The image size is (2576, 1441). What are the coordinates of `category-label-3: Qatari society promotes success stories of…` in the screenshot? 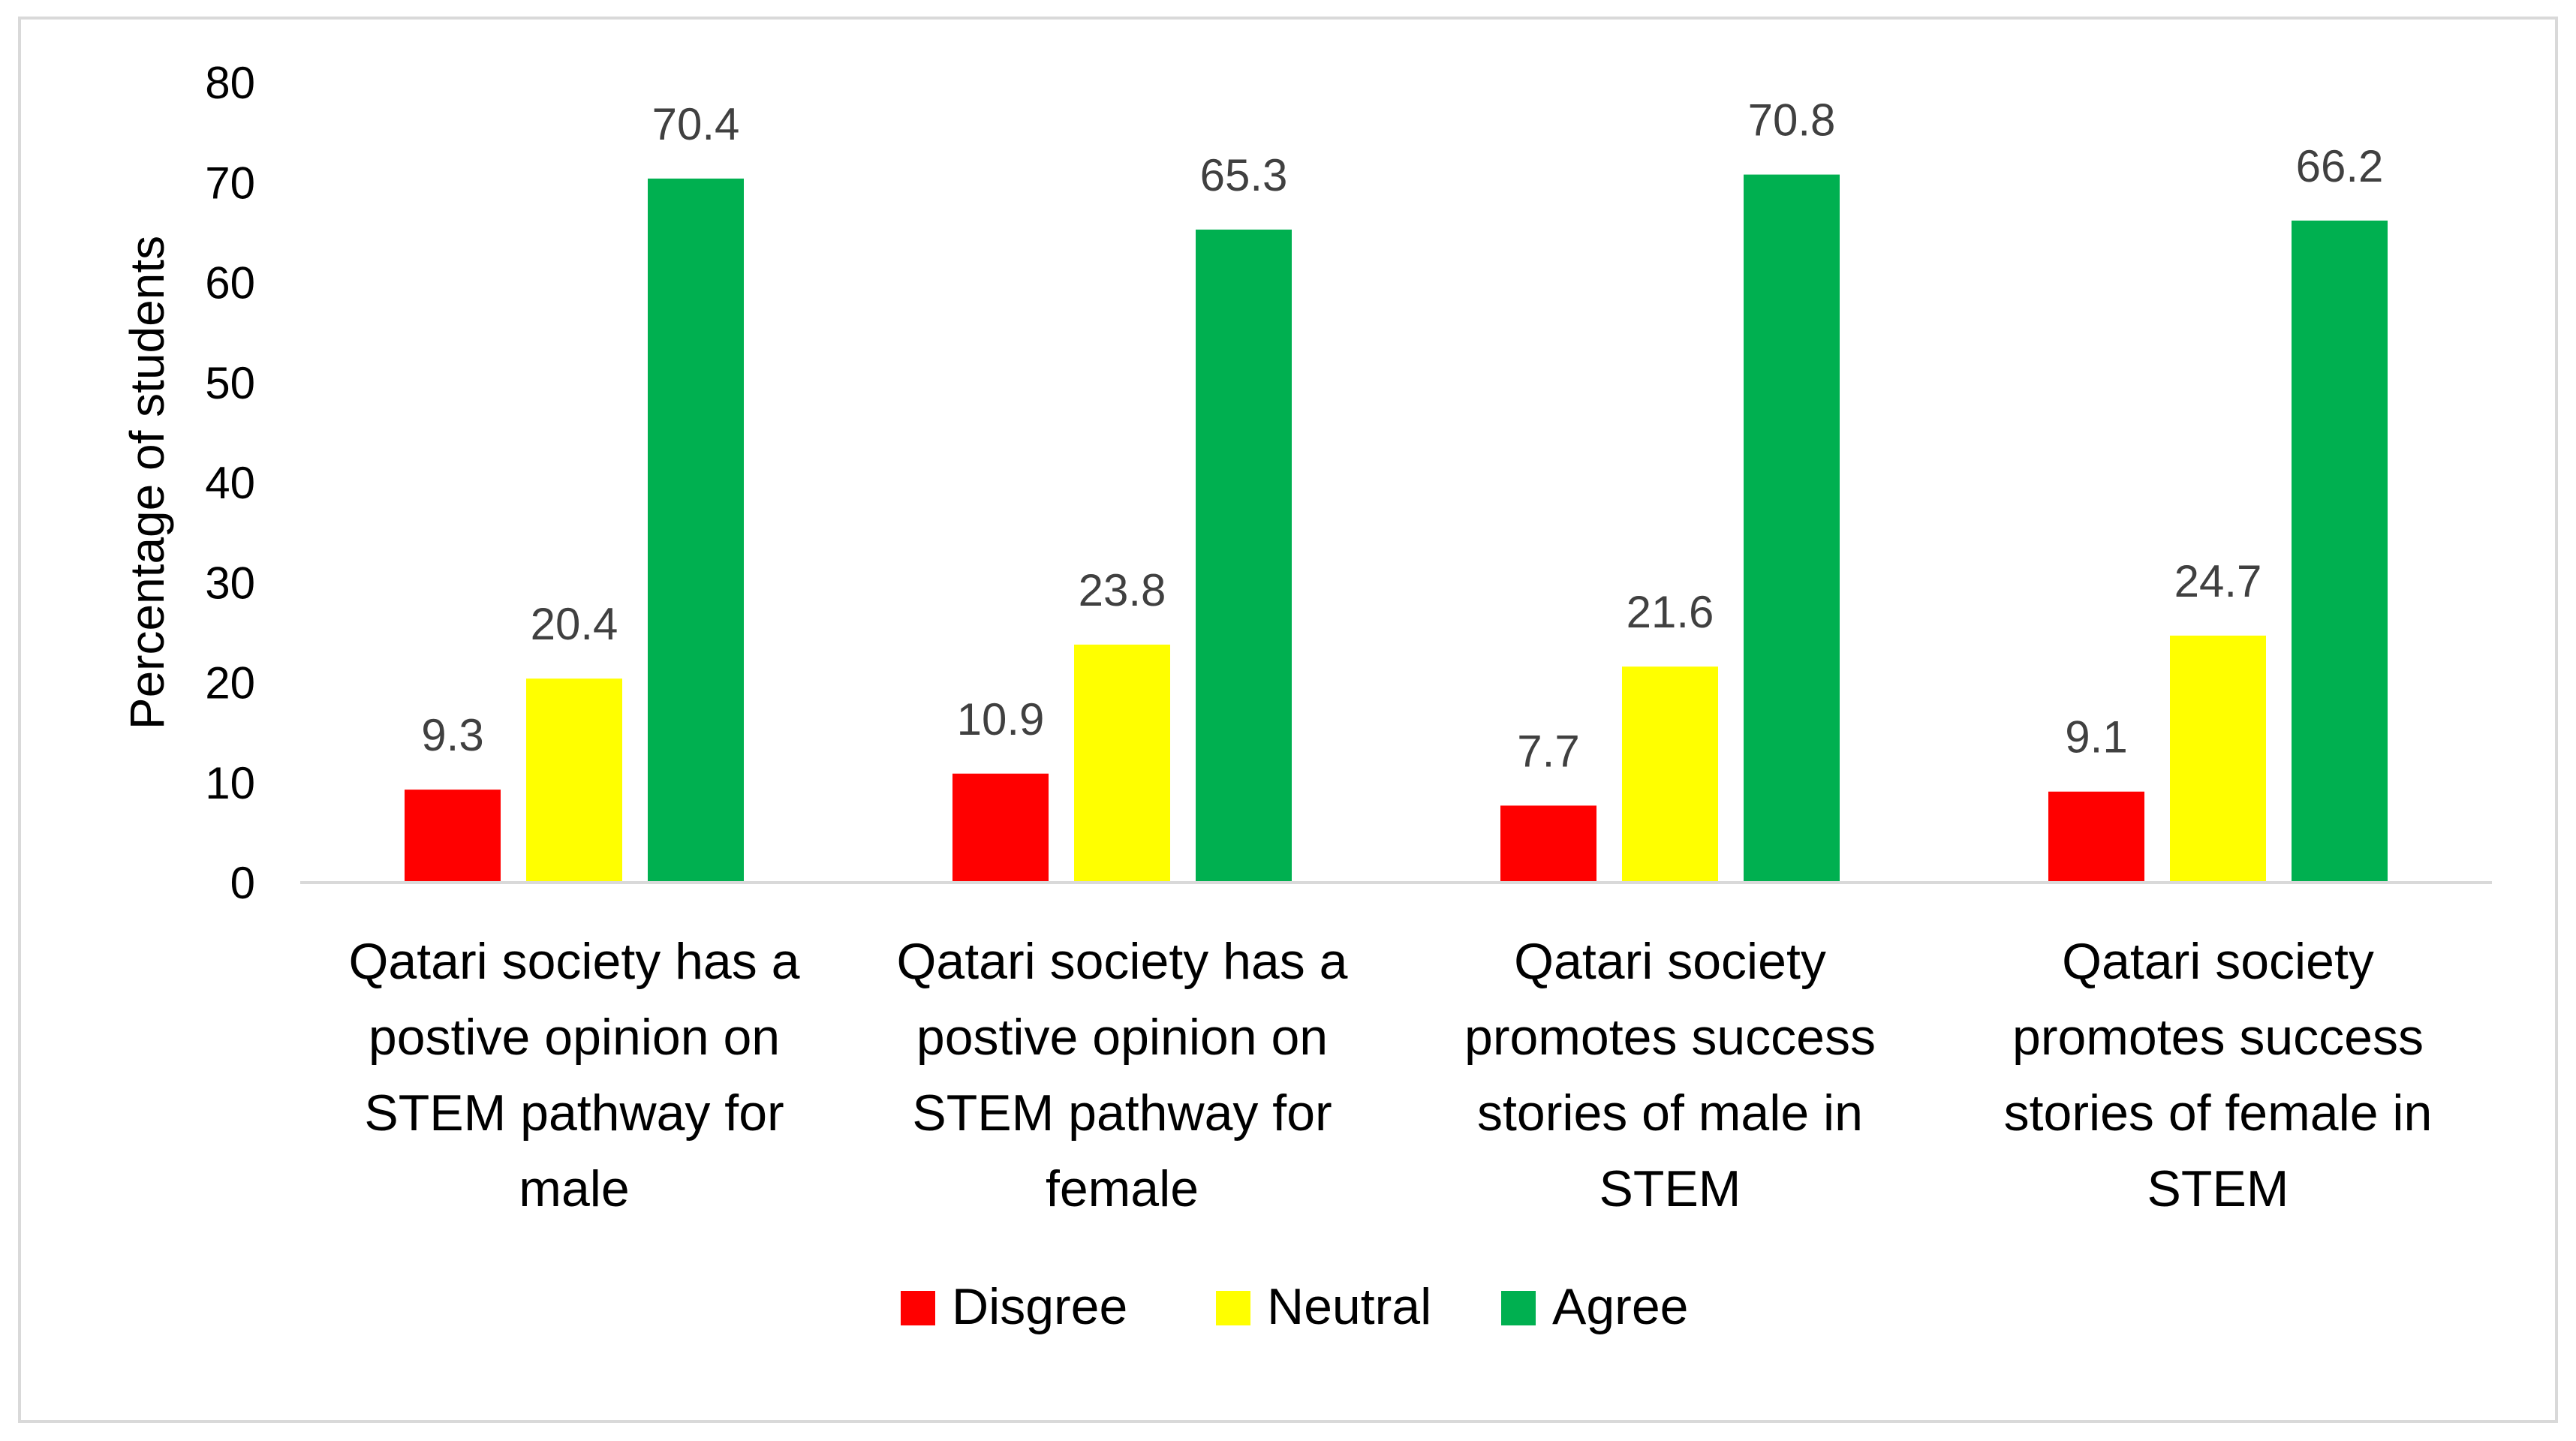 It's located at (1670, 1075).